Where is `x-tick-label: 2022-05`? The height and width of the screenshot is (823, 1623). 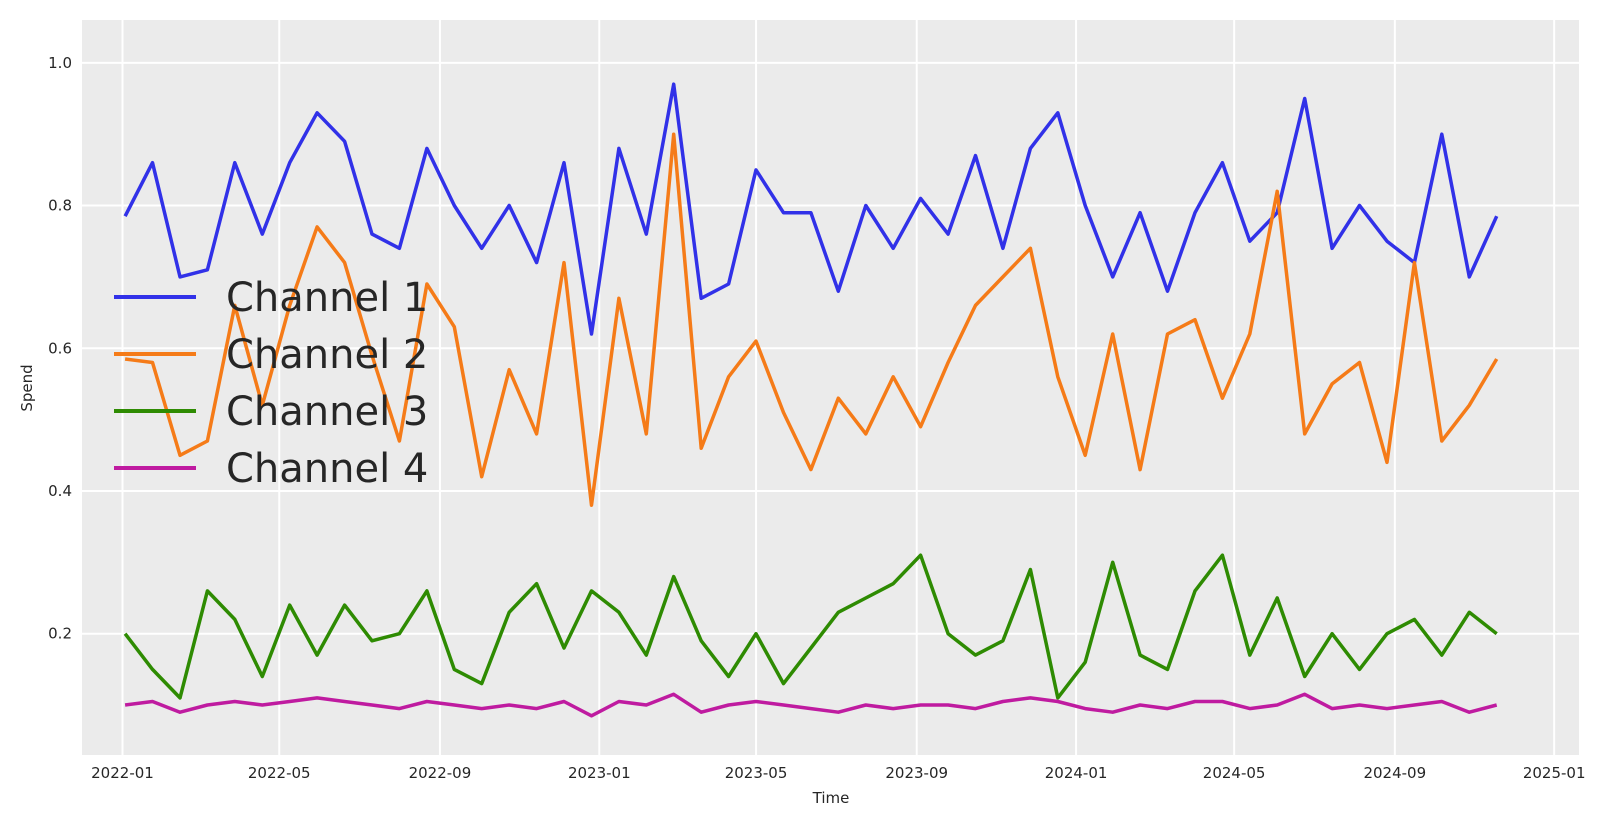
x-tick-label: 2022-05 is located at coordinates (279, 773).